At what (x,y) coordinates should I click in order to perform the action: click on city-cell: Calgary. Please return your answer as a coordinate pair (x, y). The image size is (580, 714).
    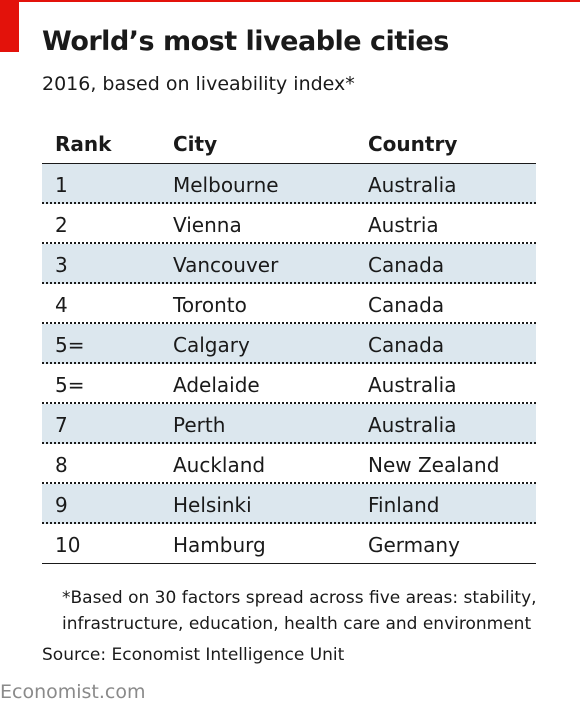
    Looking at the image, I should click on (211, 345).